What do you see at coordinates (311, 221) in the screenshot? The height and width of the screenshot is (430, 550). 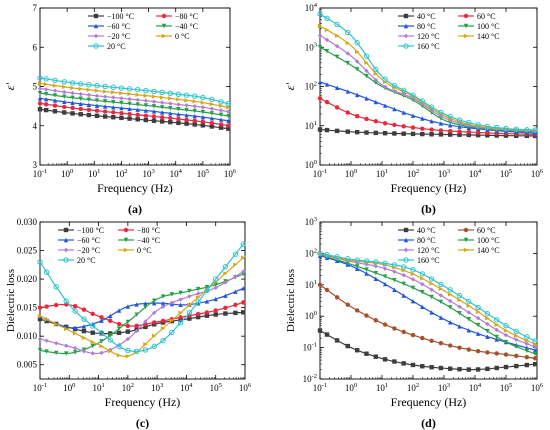 I see `y-tick-label: 10³` at bounding box center [311, 221].